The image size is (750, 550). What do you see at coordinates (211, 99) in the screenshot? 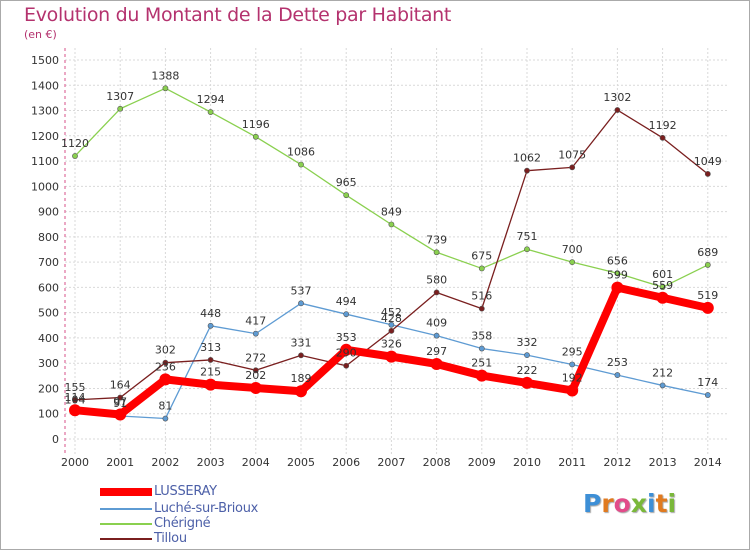
I see `data-label: 1294` at bounding box center [211, 99].